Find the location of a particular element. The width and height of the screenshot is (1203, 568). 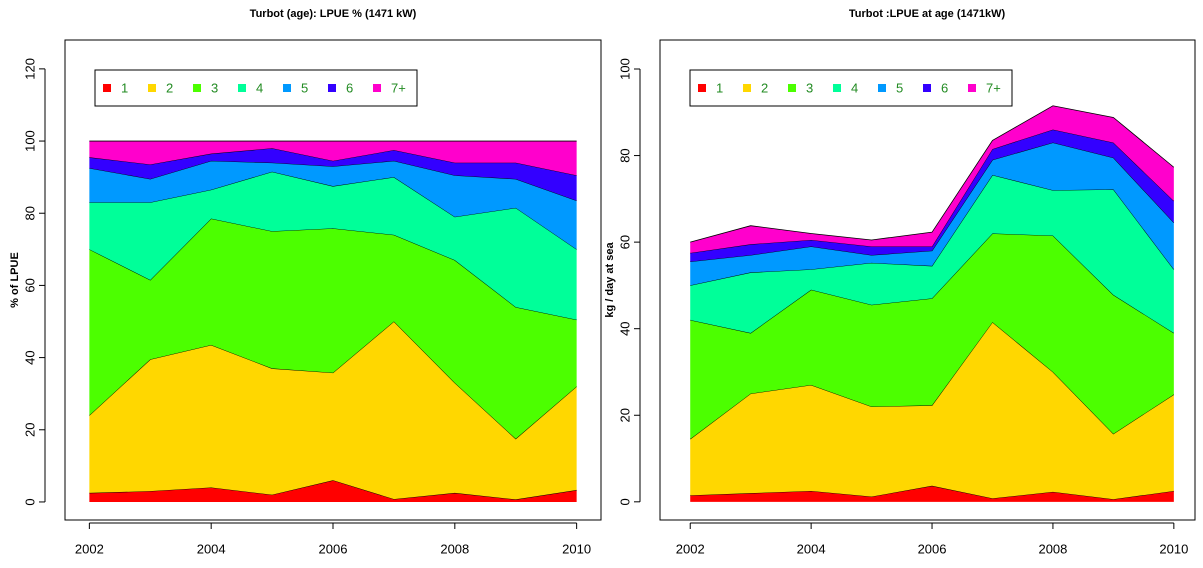

area-edge is located at coordinates (932, 174).